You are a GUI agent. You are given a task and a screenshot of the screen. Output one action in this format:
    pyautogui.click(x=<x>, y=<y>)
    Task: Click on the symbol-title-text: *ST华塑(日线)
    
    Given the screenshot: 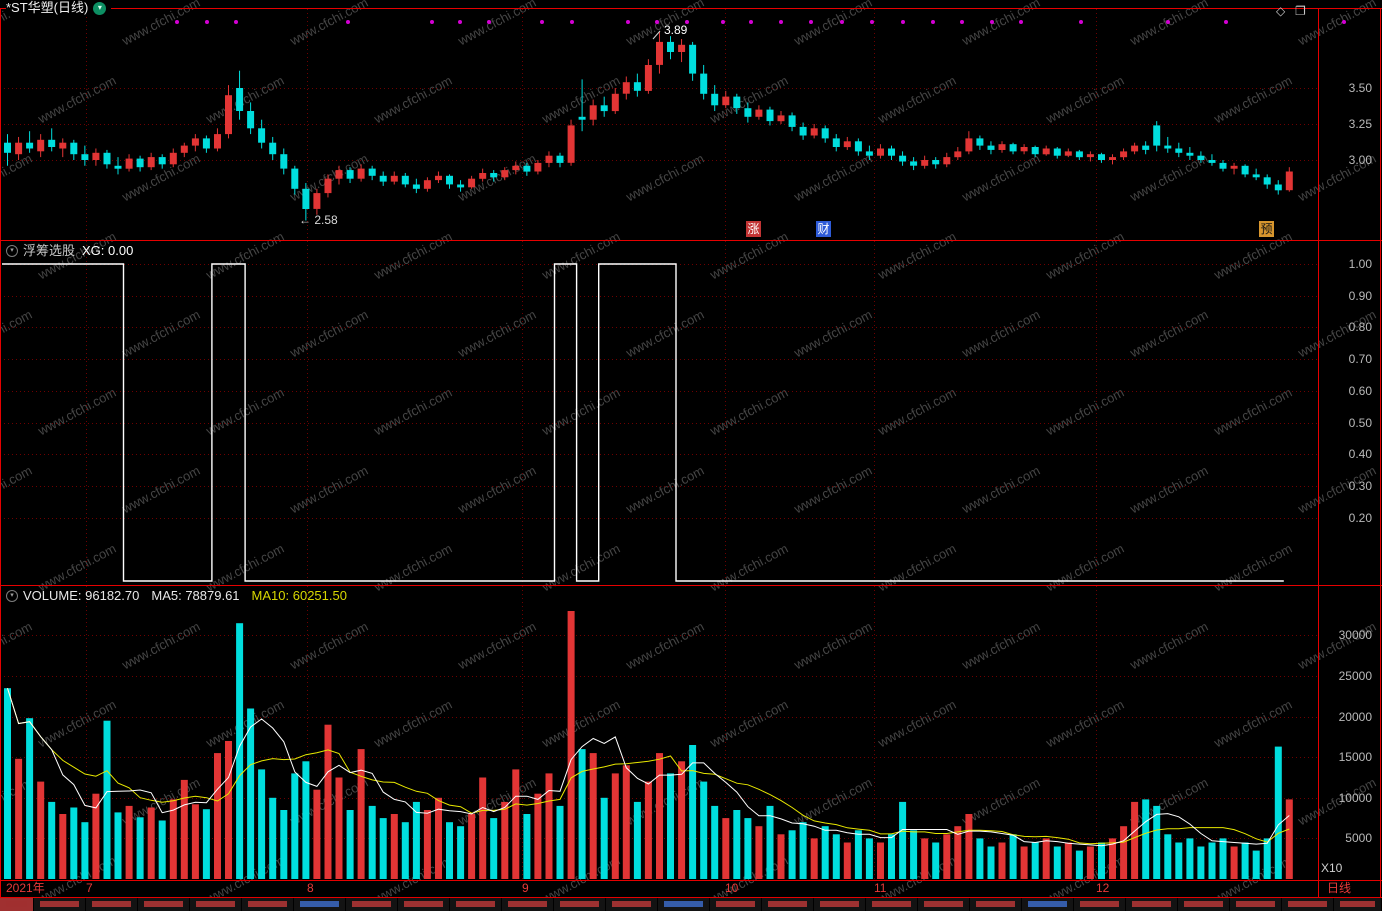 What is the action you would take?
    pyautogui.click(x=47, y=7)
    